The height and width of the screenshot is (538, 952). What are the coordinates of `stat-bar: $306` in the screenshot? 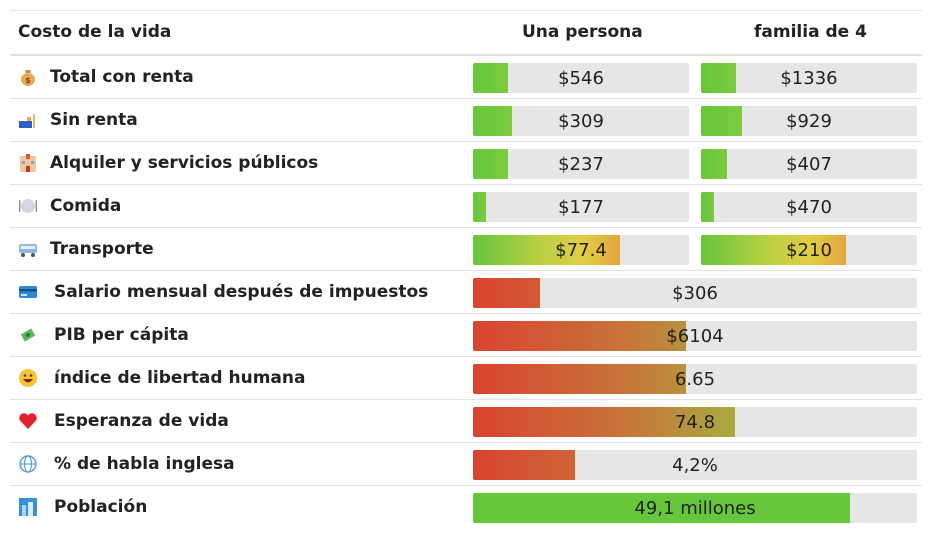 It's located at (695, 293).